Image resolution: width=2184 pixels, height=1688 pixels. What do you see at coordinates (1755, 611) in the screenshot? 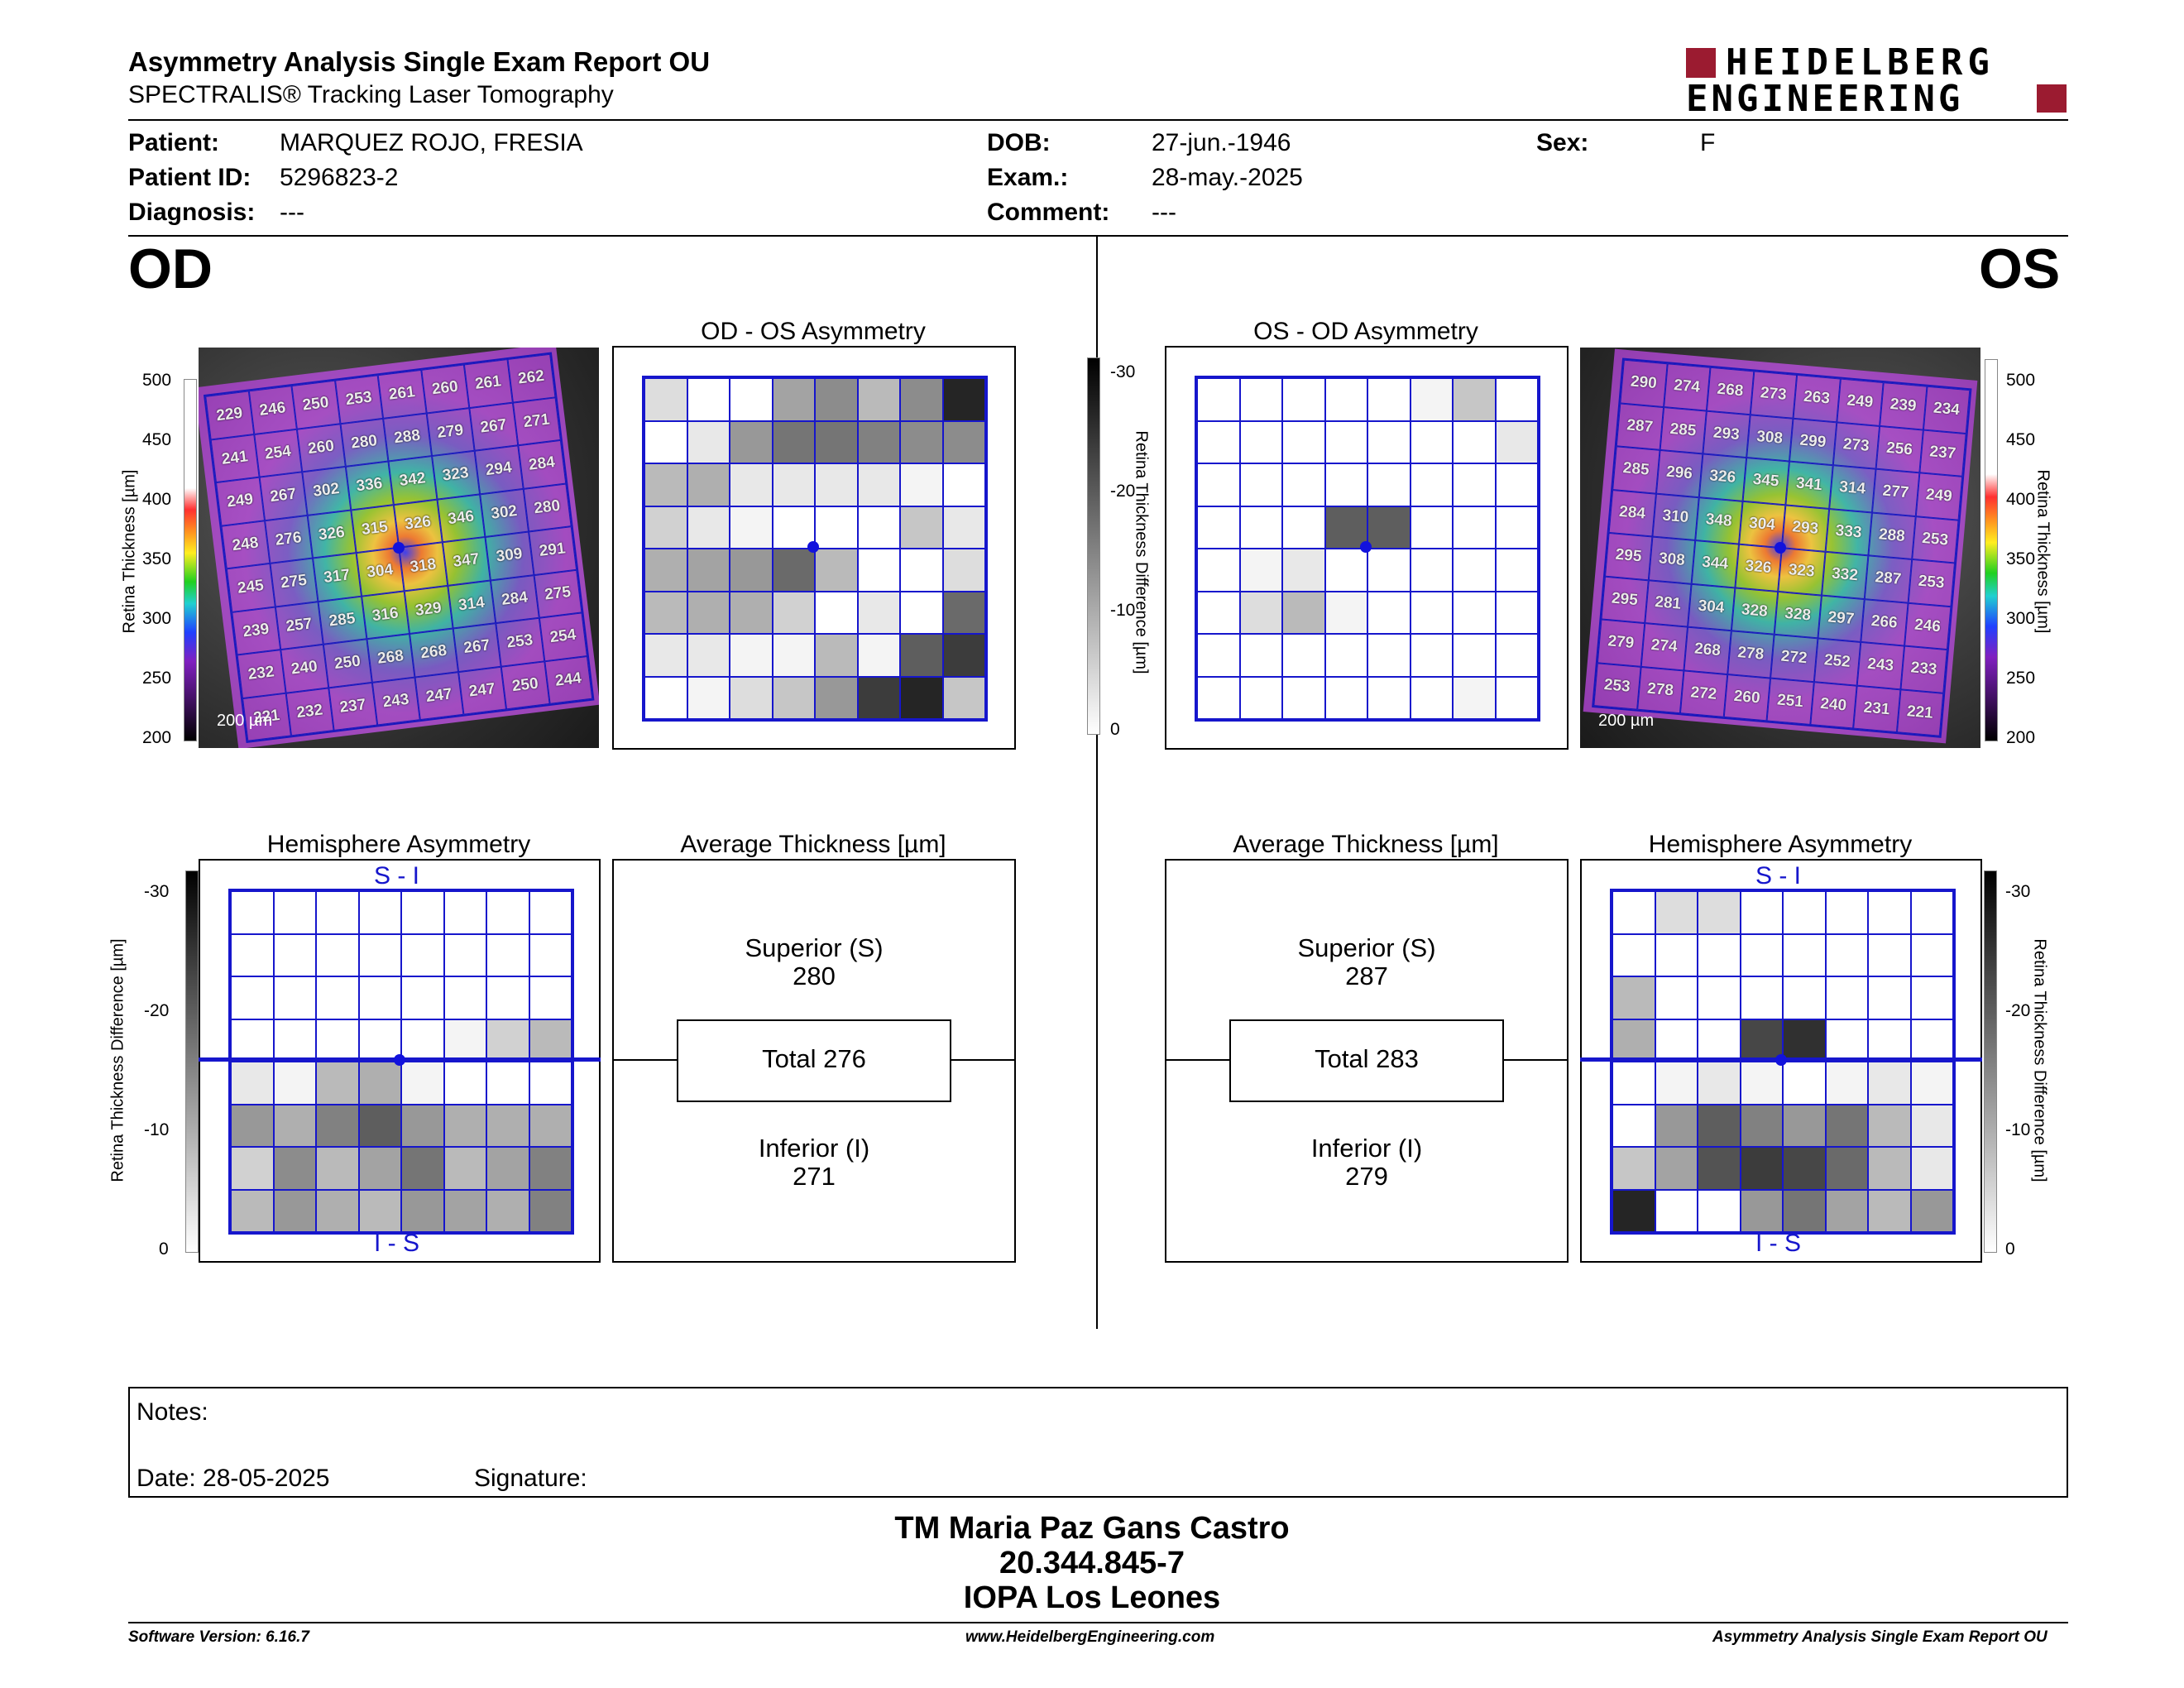
I see `thickness-cell: 328` at bounding box center [1755, 611].